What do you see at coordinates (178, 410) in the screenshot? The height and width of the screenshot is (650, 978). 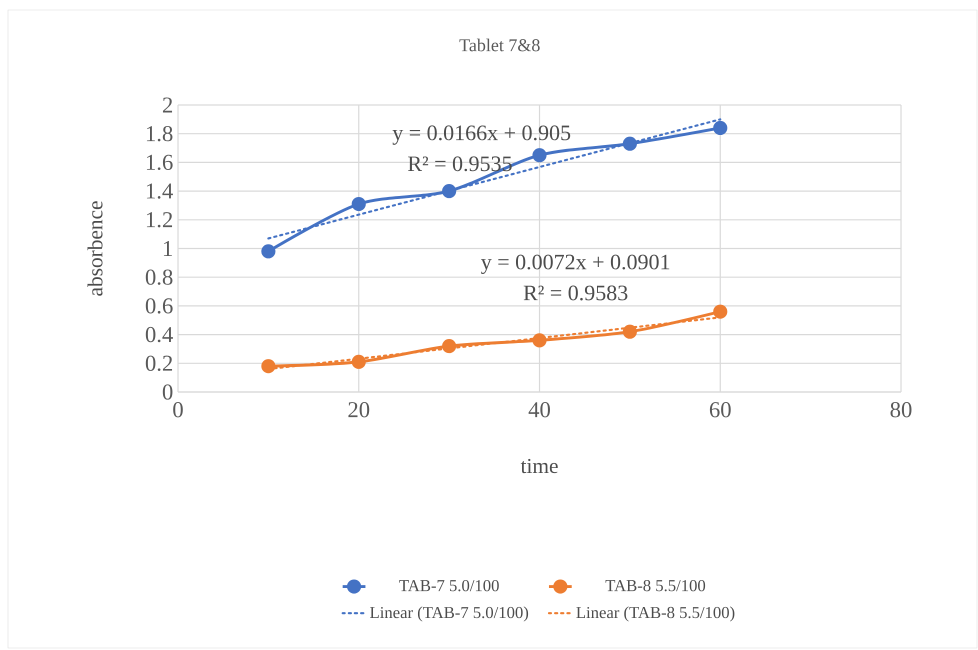 I see `x-tick-label: 0` at bounding box center [178, 410].